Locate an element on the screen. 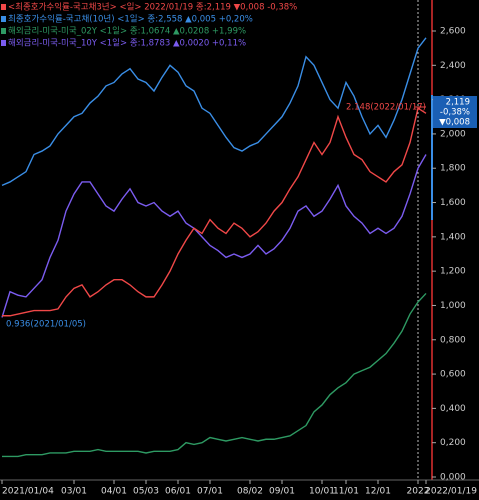  current-box is located at coordinates (455, 112).